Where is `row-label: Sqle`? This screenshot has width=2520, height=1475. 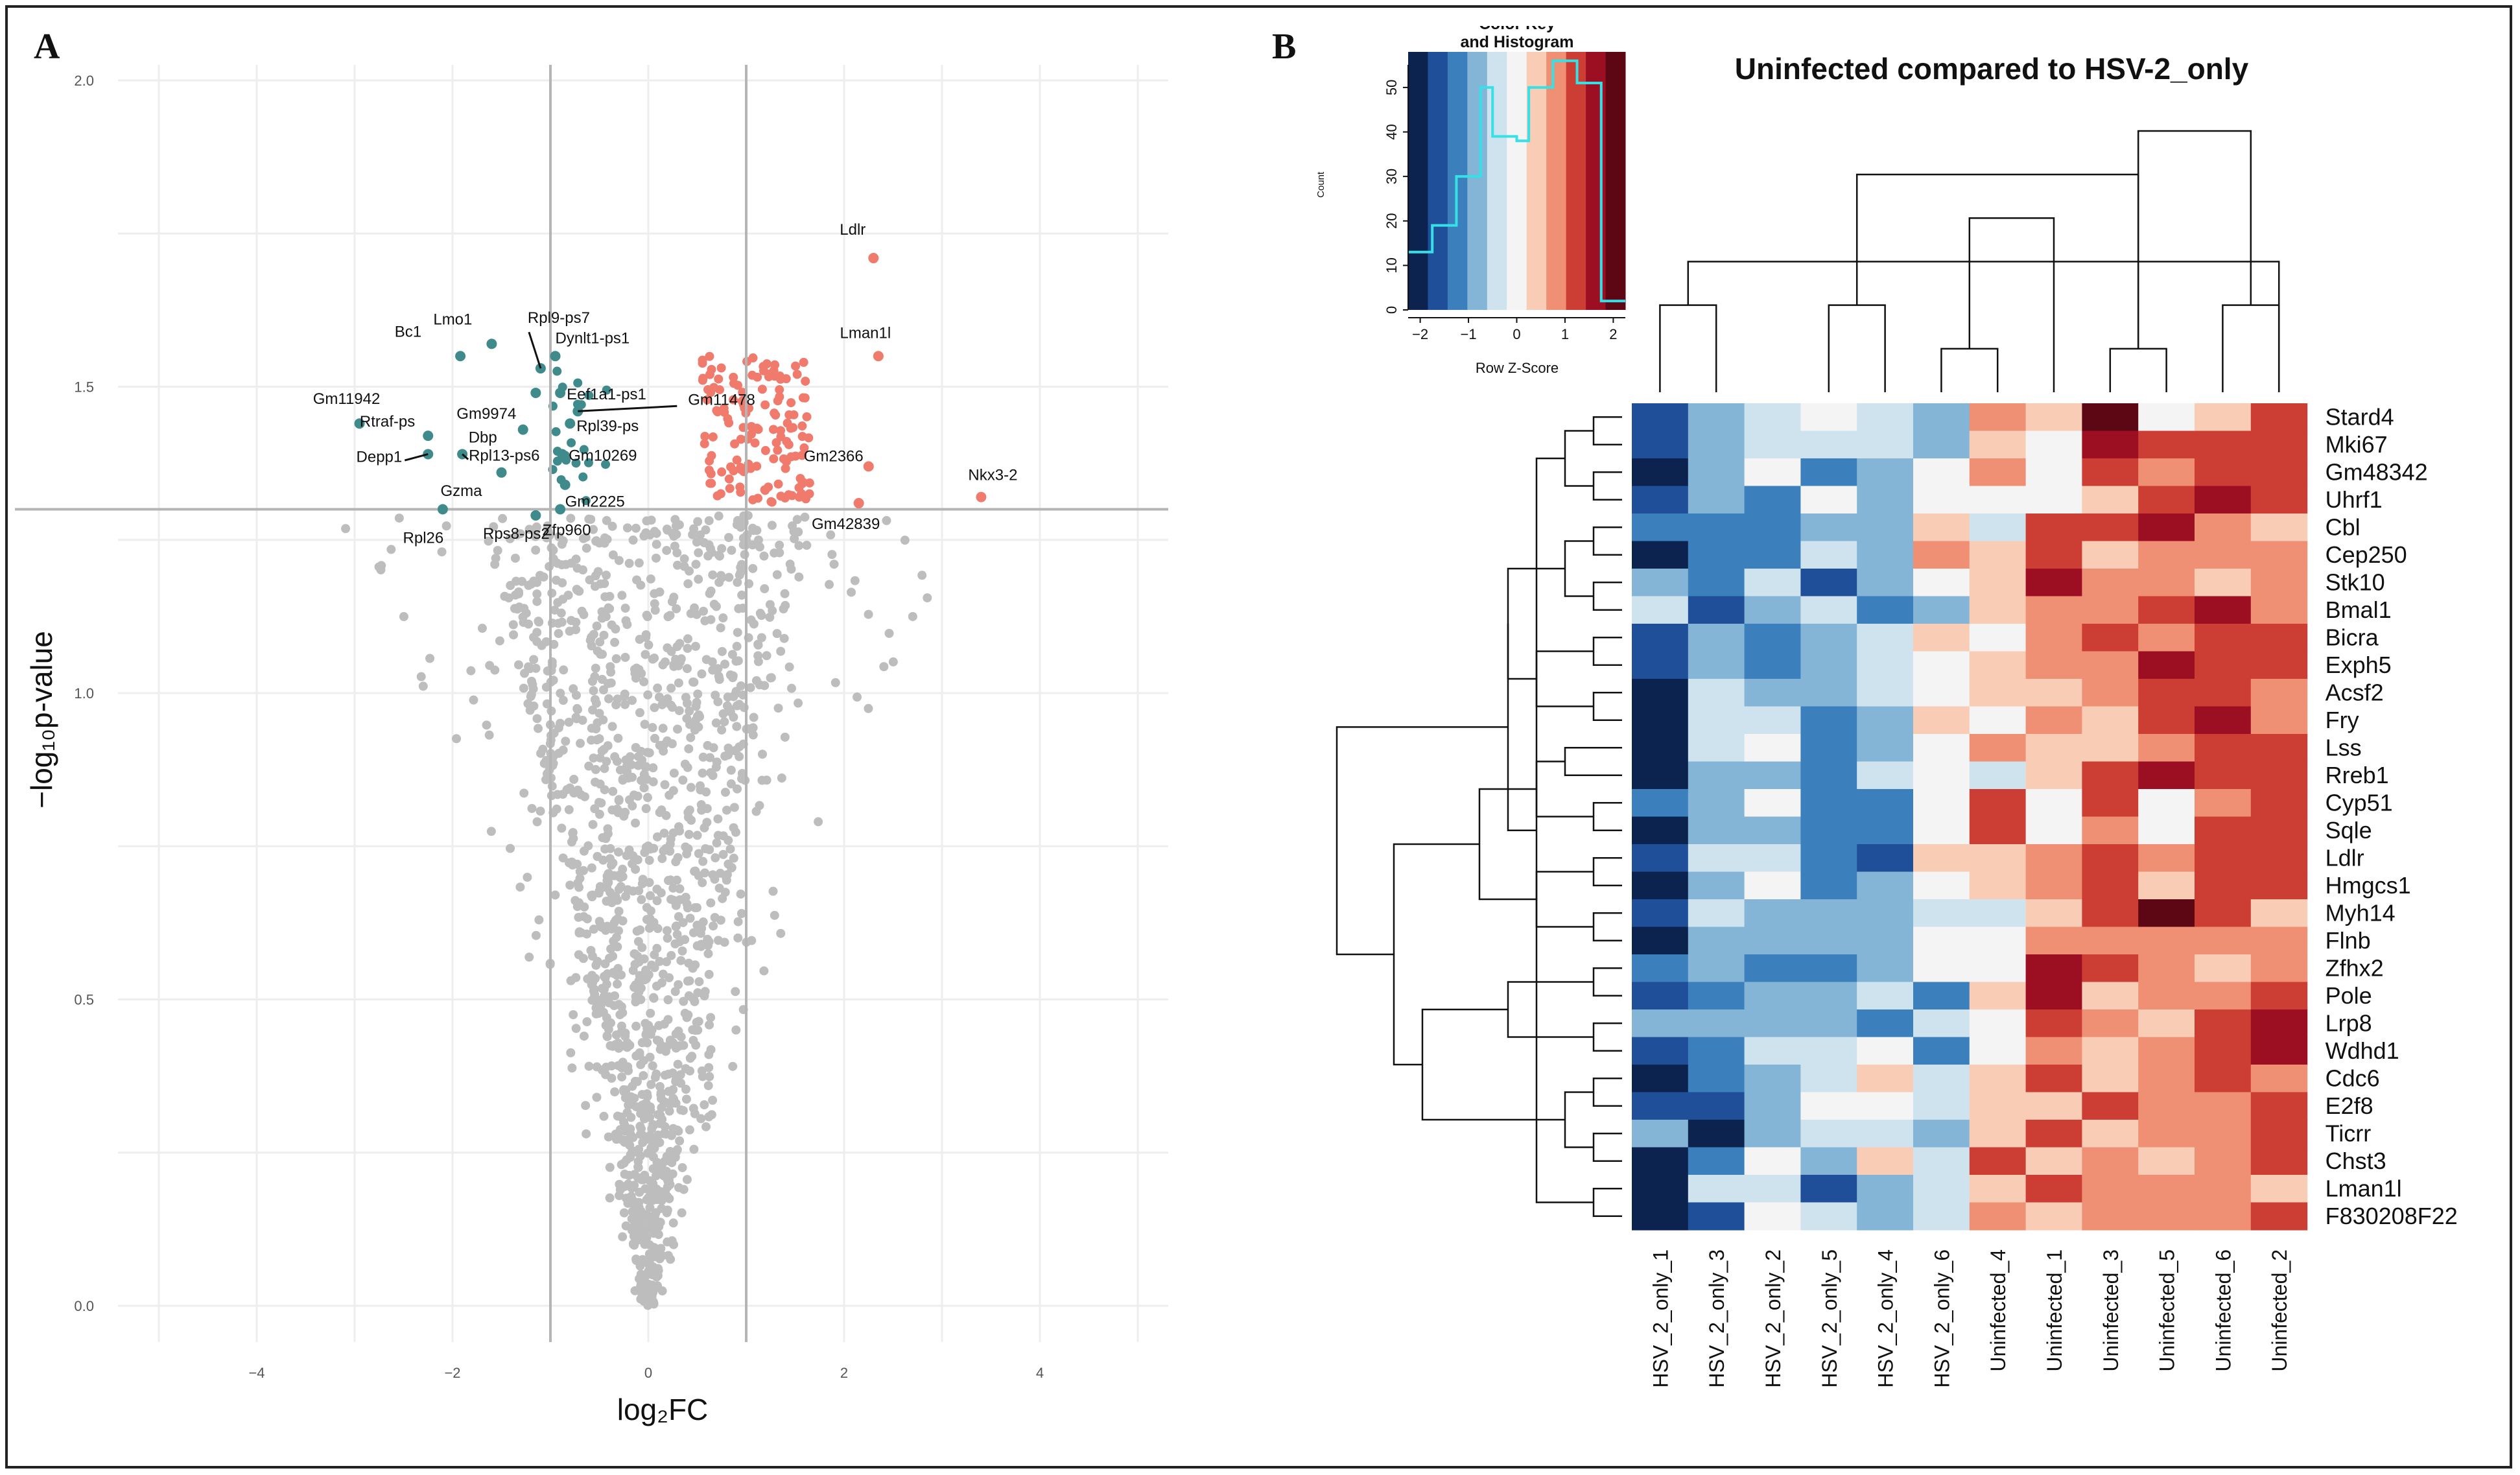
row-label: Sqle is located at coordinates (2349, 830).